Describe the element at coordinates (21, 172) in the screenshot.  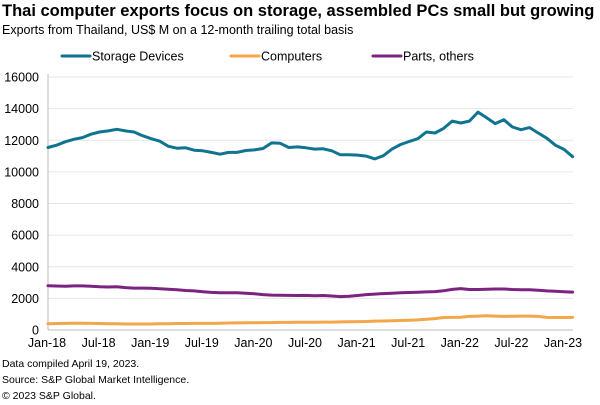
I see `y-tick-label: 10000` at that location.